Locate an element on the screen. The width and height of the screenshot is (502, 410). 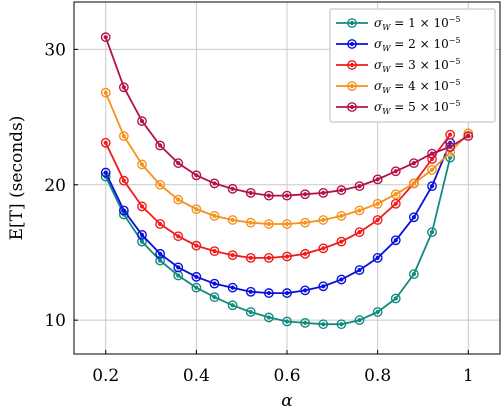
legend-item: σW = 2 × 10−5 is located at coordinates (398, 44).